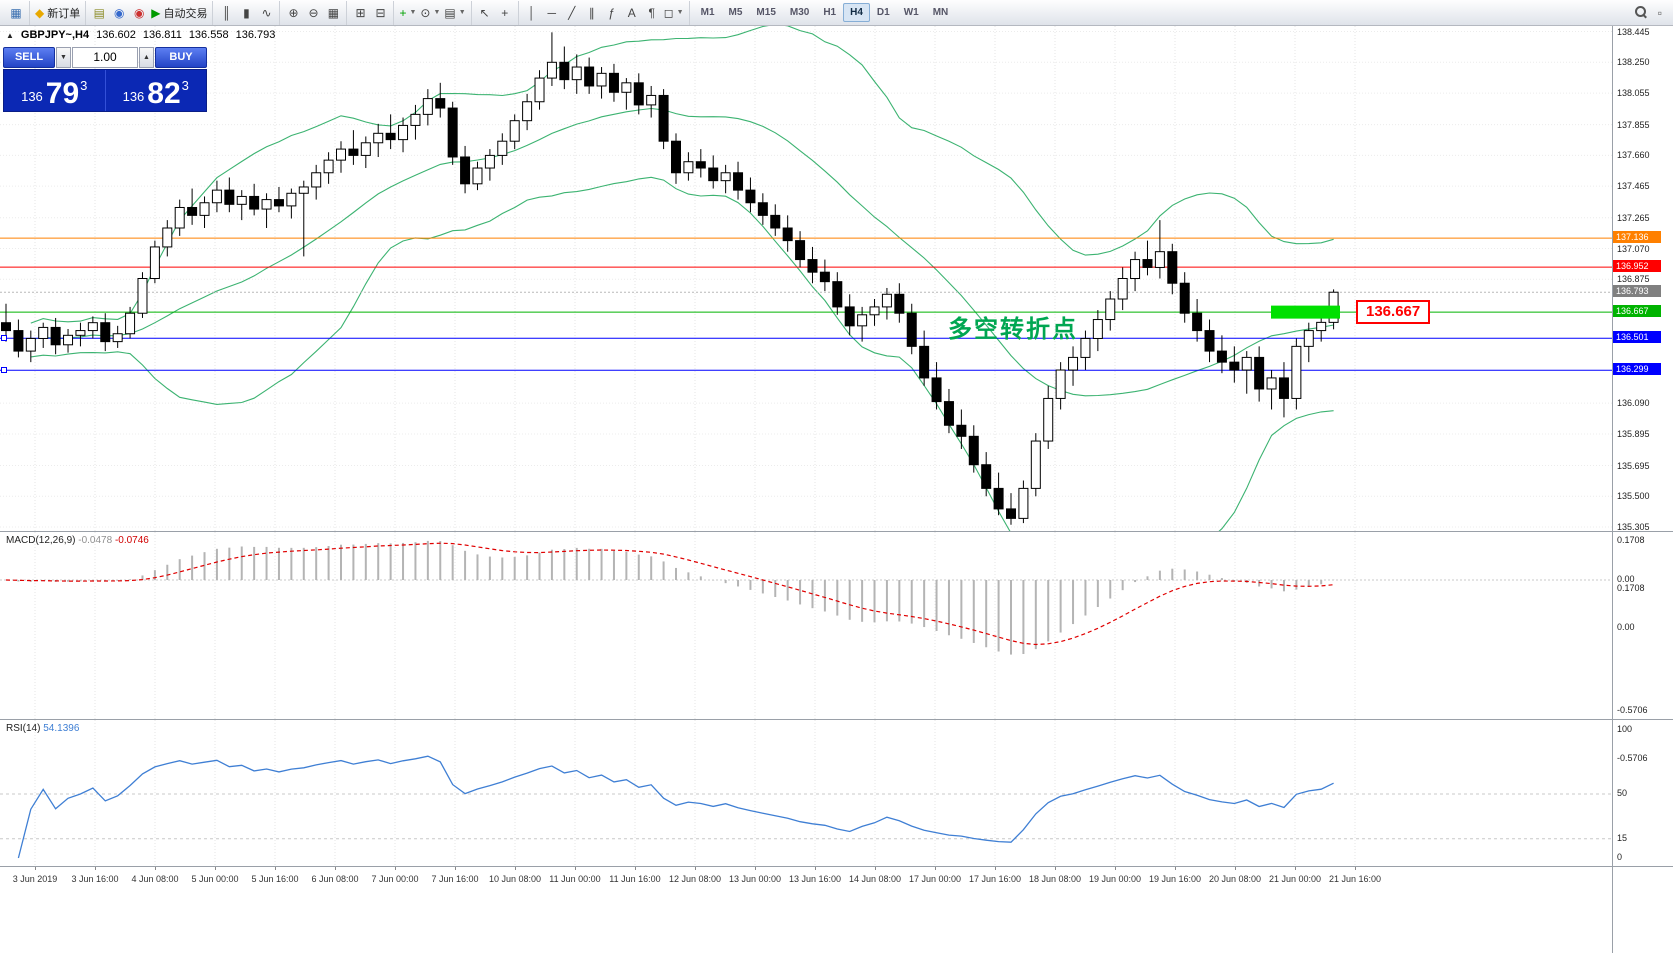 The width and height of the screenshot is (1673, 953). I want to click on channel-button: ∥, so click(592, 13).